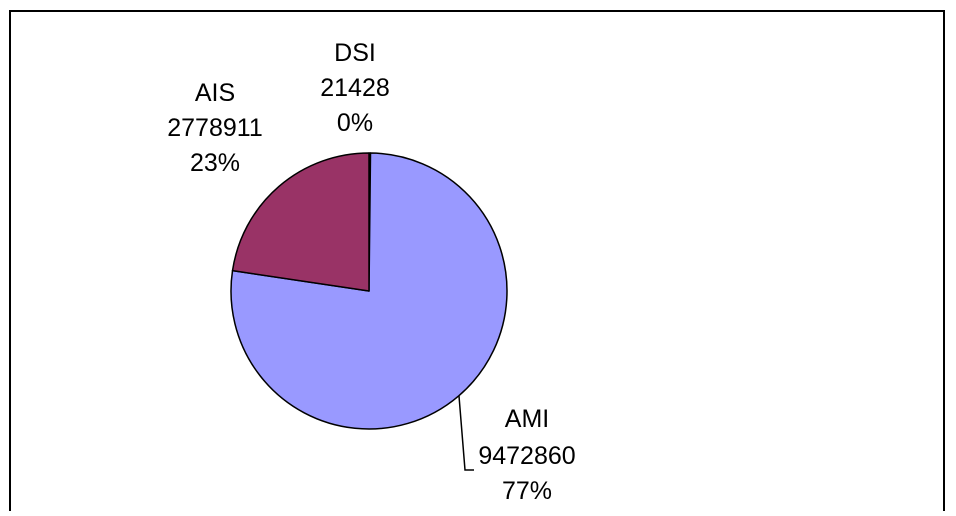 The height and width of the screenshot is (516, 956). I want to click on ais-percent-label: 23%, so click(215, 163).